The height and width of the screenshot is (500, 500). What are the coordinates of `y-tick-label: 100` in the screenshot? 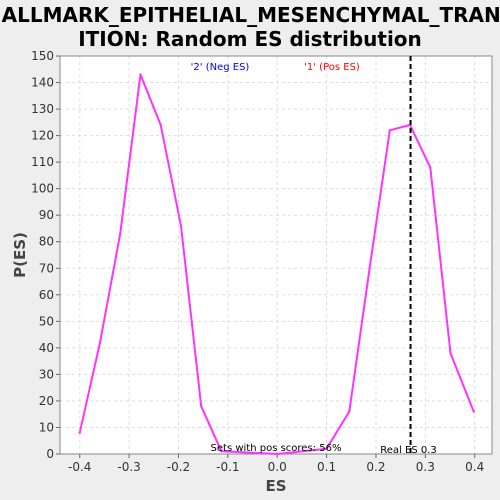 It's located at (42, 189).